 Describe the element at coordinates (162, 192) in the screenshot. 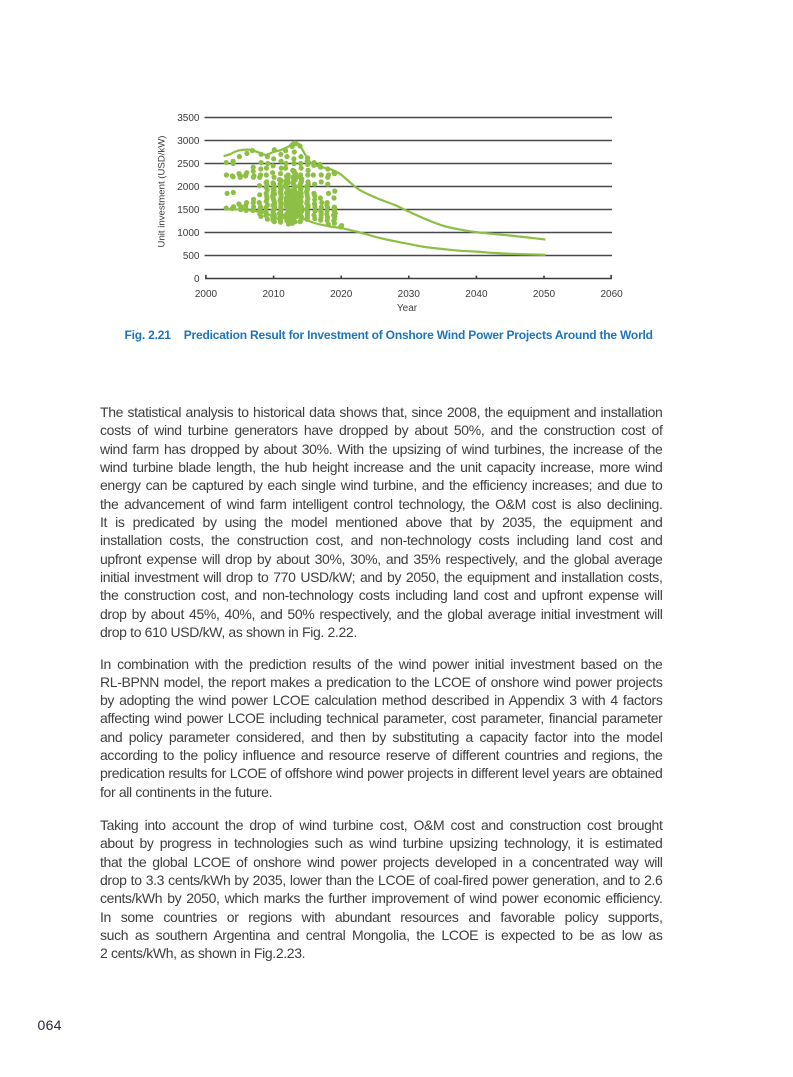

I see `svg-text: Unit investment (USD/kW)` at that location.